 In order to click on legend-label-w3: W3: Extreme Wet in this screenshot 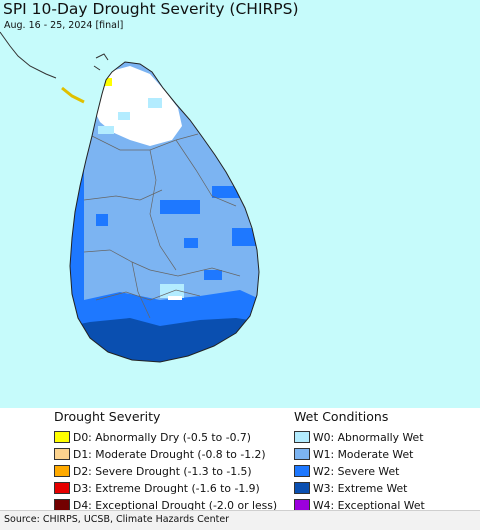, I will do `click(360, 488)`.